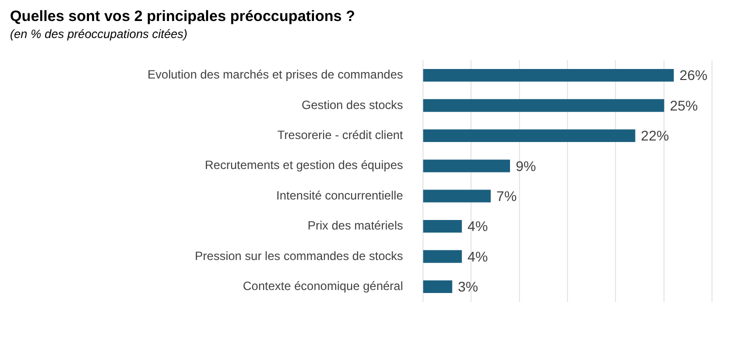 The height and width of the screenshot is (339, 747). I want to click on y-tick-label: Intensité concurrentielle, so click(340, 195).